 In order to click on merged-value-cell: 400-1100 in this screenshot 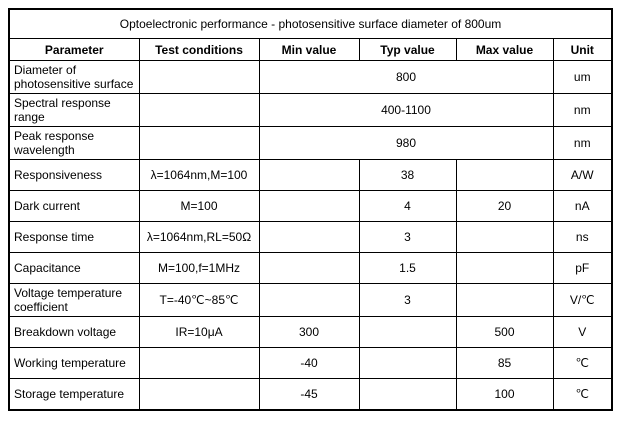, I will do `click(406, 110)`.